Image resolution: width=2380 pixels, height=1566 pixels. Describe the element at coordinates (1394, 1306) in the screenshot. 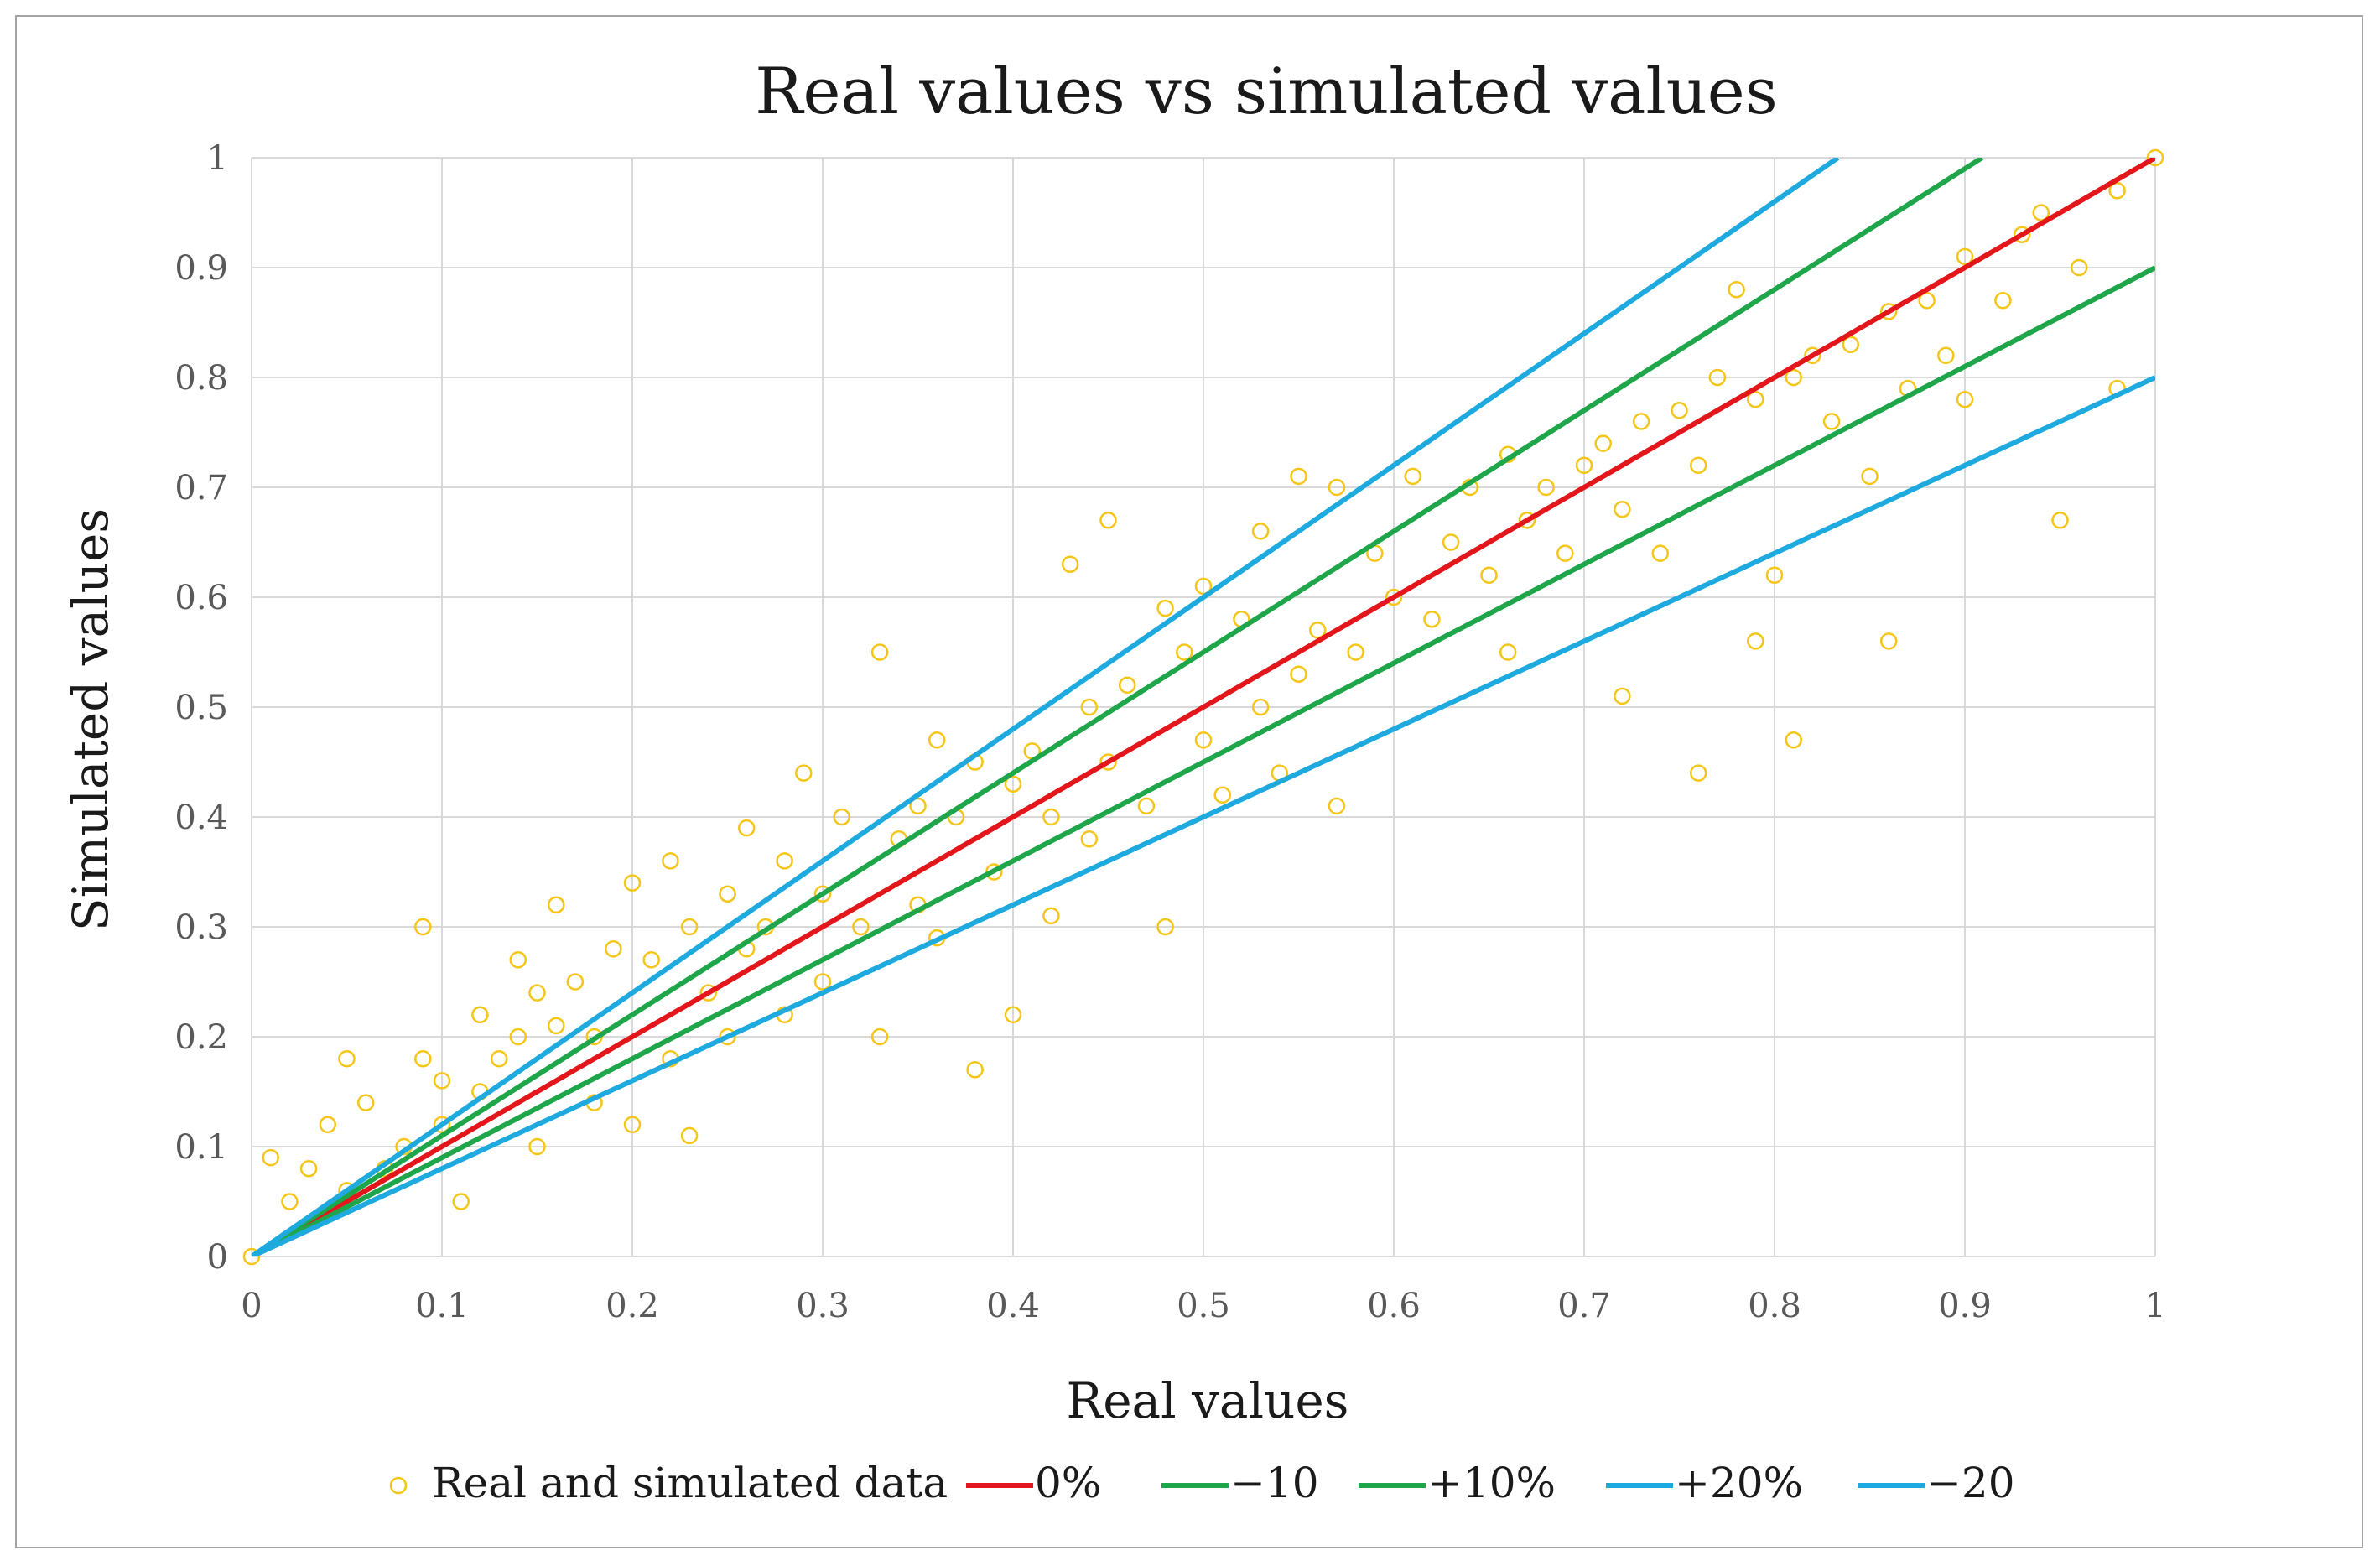

I see `x-tick-label: 0.6` at that location.